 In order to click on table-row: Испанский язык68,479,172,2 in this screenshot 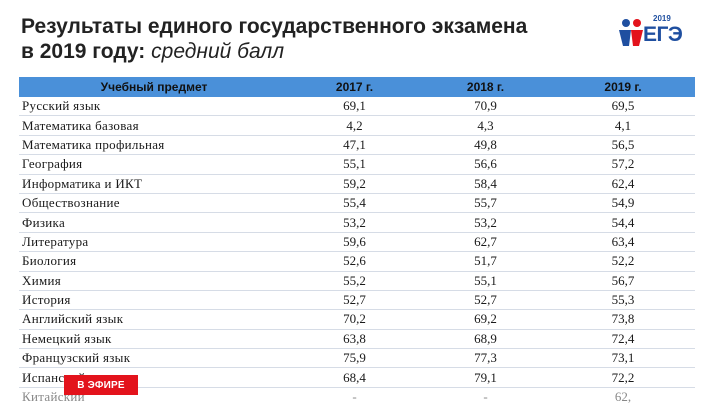, I will do `click(357, 377)`.